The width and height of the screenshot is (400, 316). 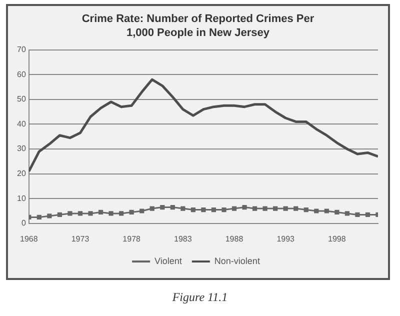 I want to click on y-tick-label: 70, so click(x=21, y=49).